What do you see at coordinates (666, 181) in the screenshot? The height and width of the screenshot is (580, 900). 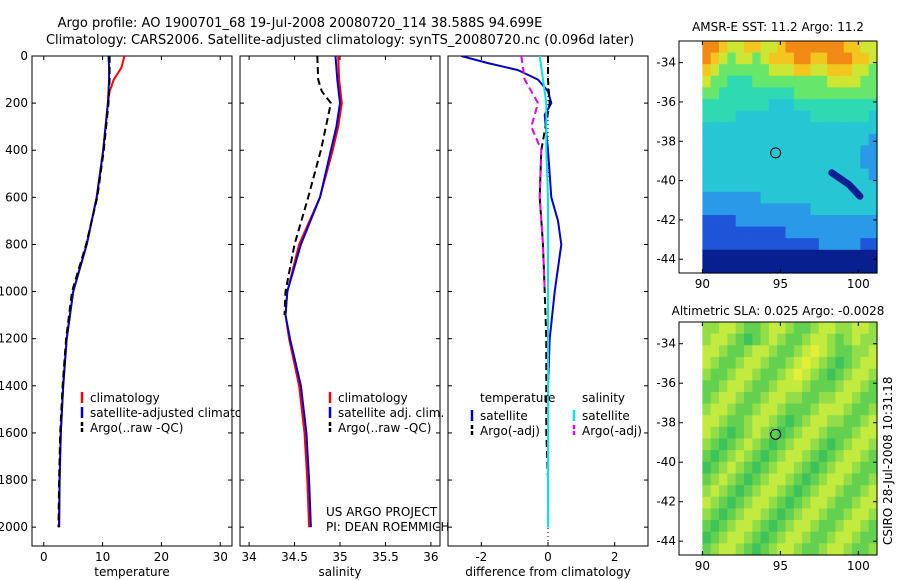 I see `y-tick-label: -40` at bounding box center [666, 181].